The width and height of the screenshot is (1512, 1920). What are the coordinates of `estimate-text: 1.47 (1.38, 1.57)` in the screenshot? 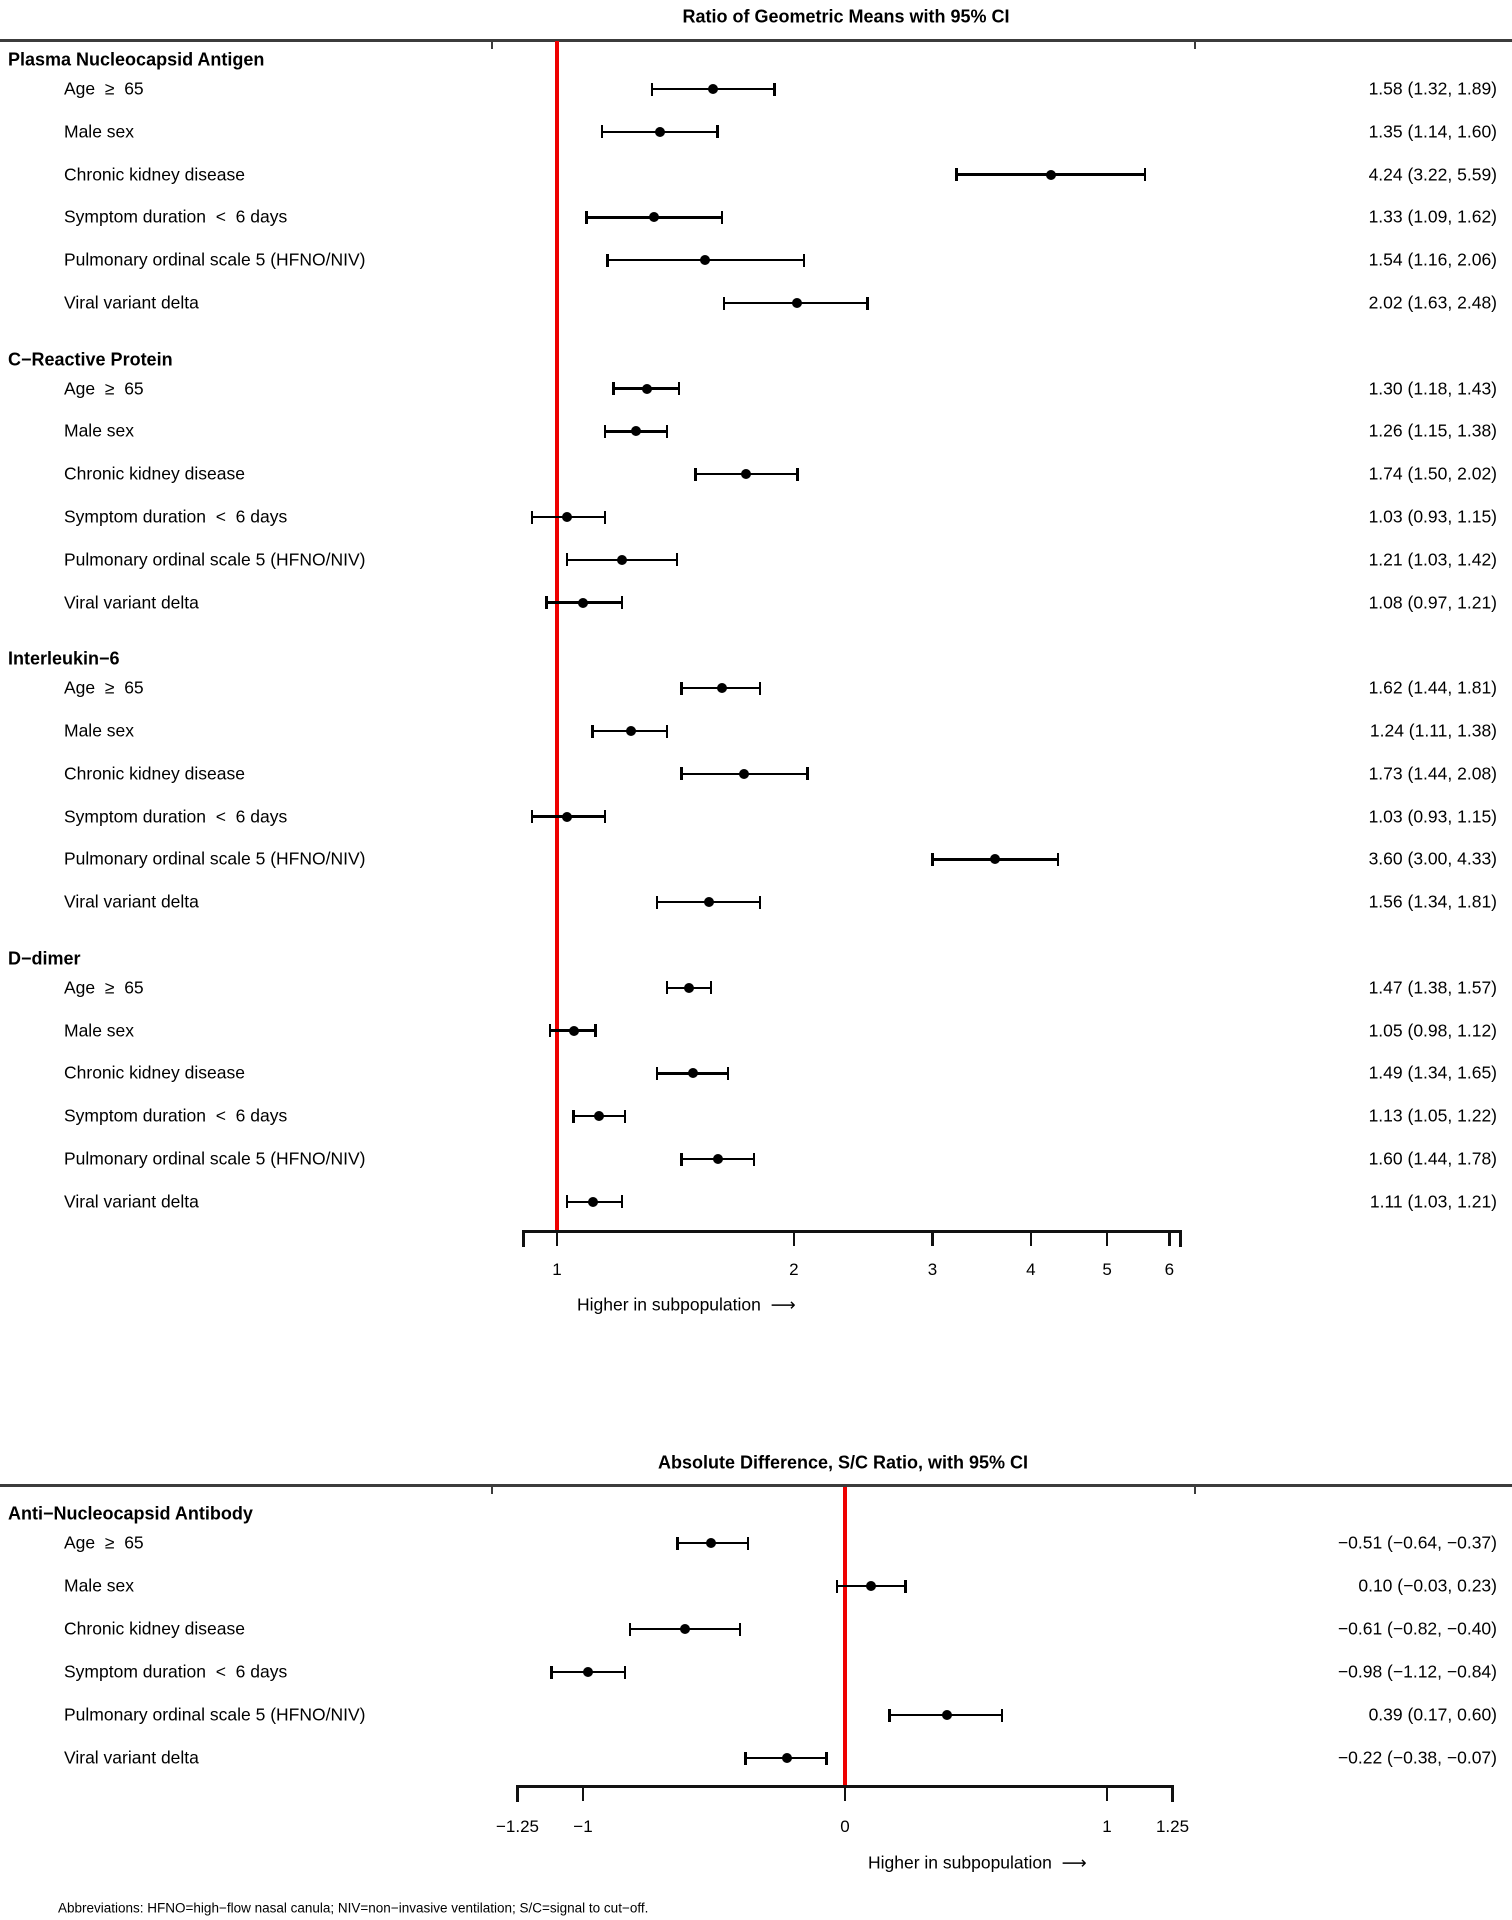 It's located at (1432, 987).